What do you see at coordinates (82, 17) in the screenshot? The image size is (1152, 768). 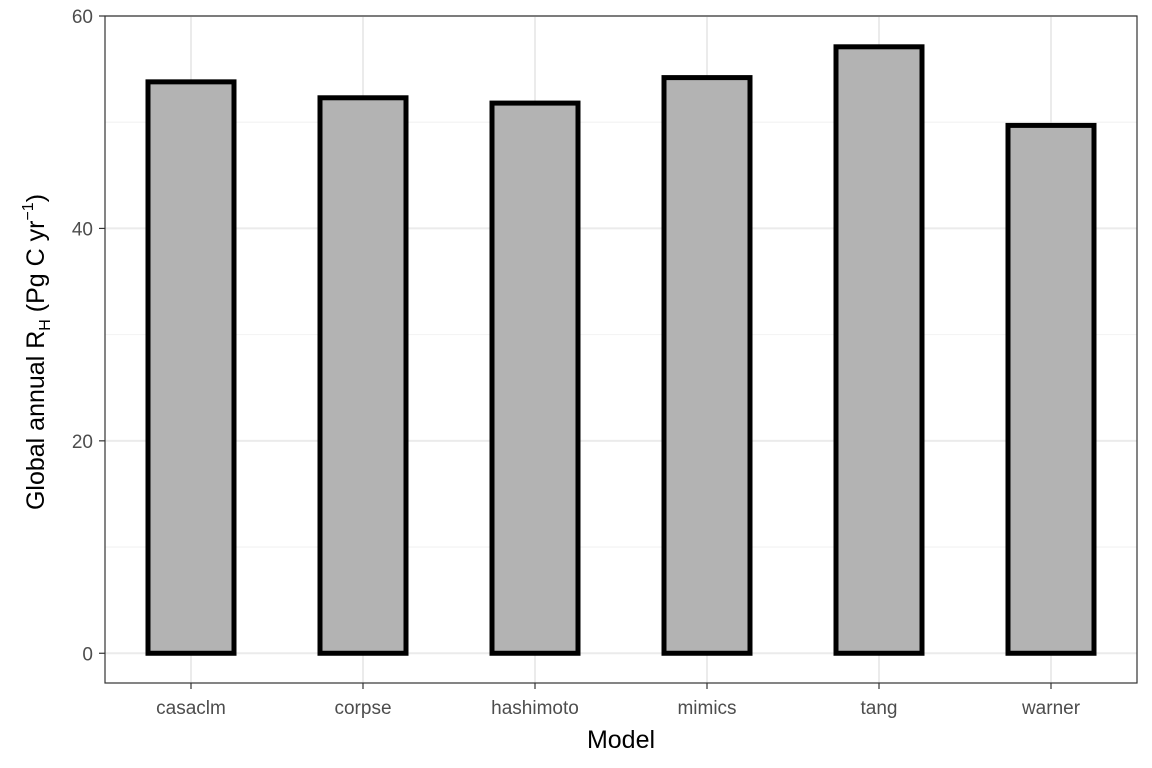 I see `y-tick-label: 60` at bounding box center [82, 17].